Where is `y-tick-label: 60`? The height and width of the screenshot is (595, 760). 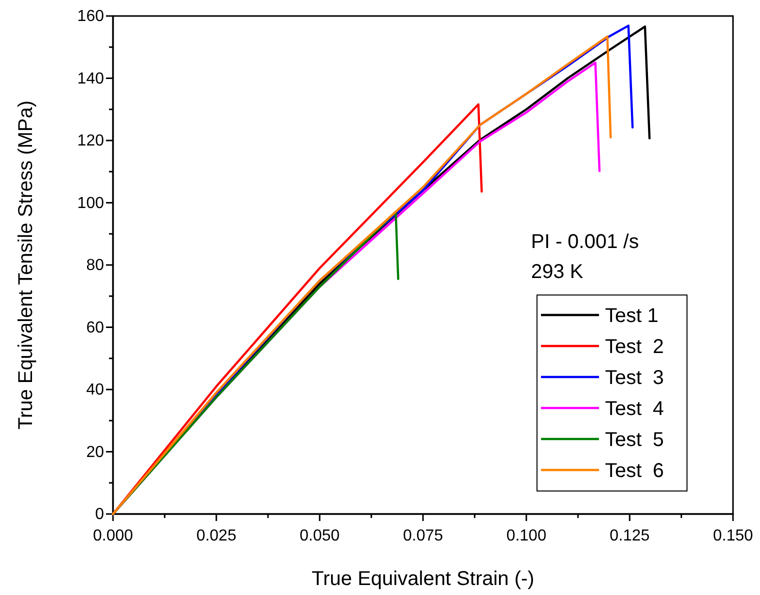 y-tick-label: 60 is located at coordinates (95, 327).